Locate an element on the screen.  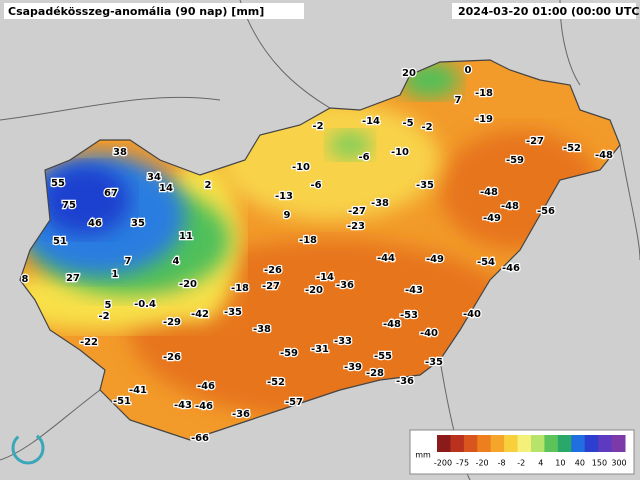
station-value: 11 is located at coordinates (186, 236).